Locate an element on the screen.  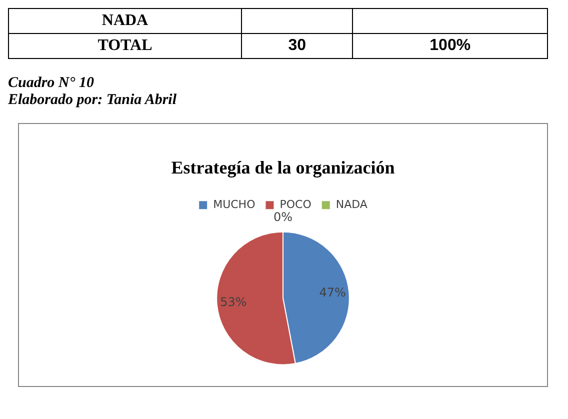
legend-label: NADA is located at coordinates (352, 204).